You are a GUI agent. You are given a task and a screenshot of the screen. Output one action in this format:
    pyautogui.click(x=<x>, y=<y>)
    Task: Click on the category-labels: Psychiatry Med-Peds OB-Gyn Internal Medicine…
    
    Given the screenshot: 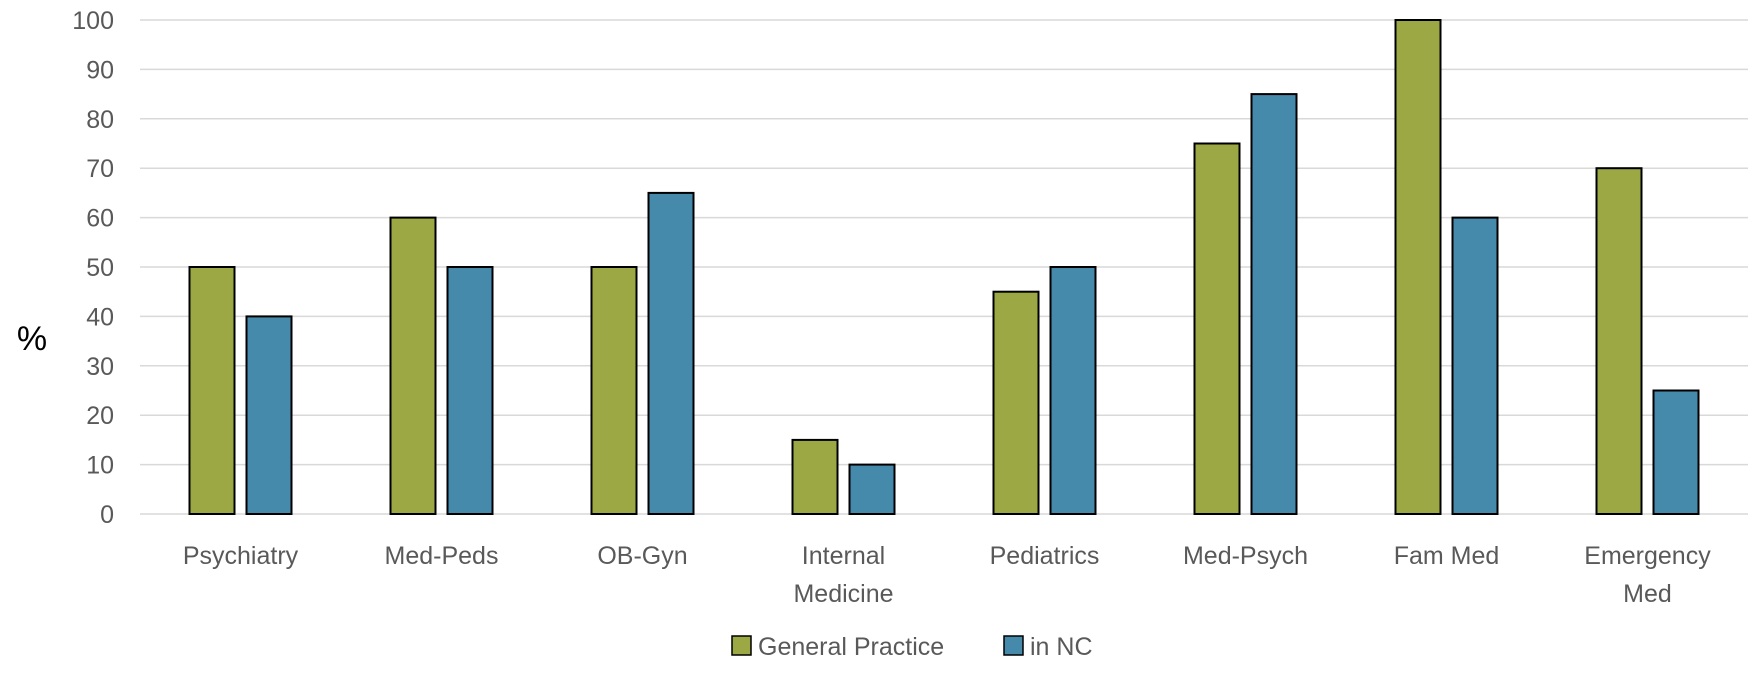 What is the action you would take?
    pyautogui.click(x=947, y=575)
    